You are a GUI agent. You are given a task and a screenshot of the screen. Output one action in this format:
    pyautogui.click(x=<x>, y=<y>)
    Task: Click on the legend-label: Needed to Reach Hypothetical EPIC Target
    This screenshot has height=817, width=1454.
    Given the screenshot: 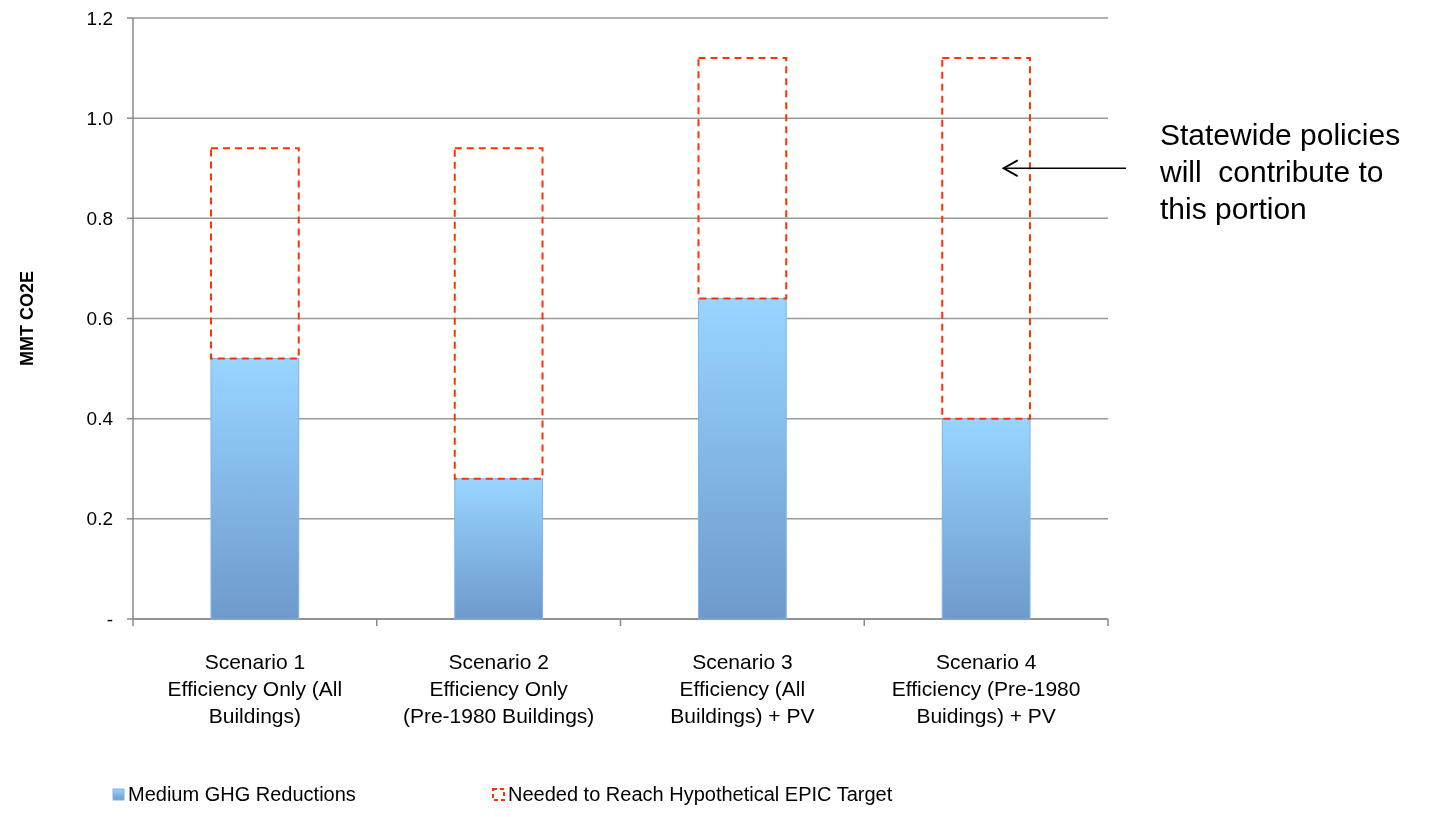 What is the action you would take?
    pyautogui.click(x=700, y=794)
    